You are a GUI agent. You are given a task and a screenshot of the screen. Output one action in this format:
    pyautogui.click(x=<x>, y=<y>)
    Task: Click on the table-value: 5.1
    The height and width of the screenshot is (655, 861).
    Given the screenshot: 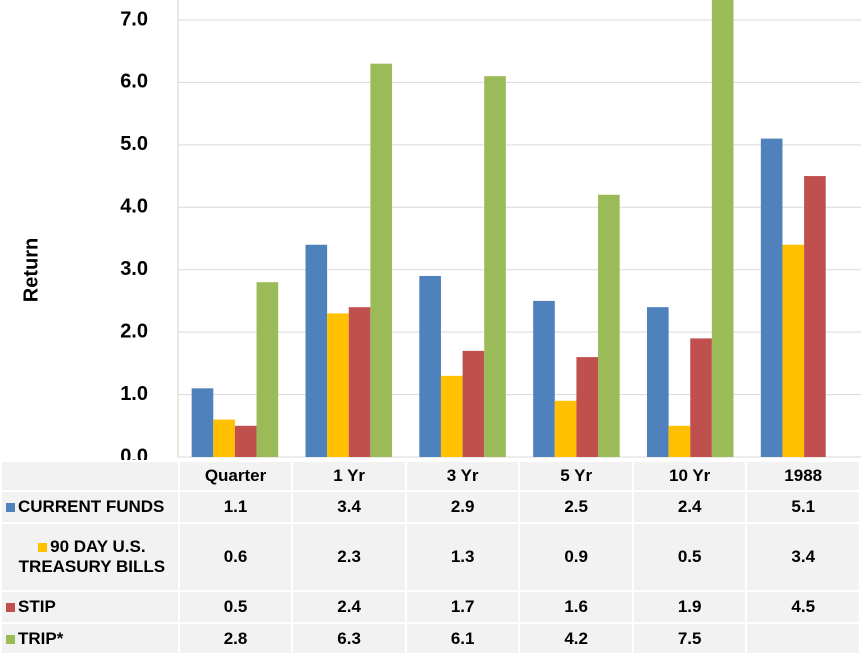 What is the action you would take?
    pyautogui.click(x=803, y=507)
    